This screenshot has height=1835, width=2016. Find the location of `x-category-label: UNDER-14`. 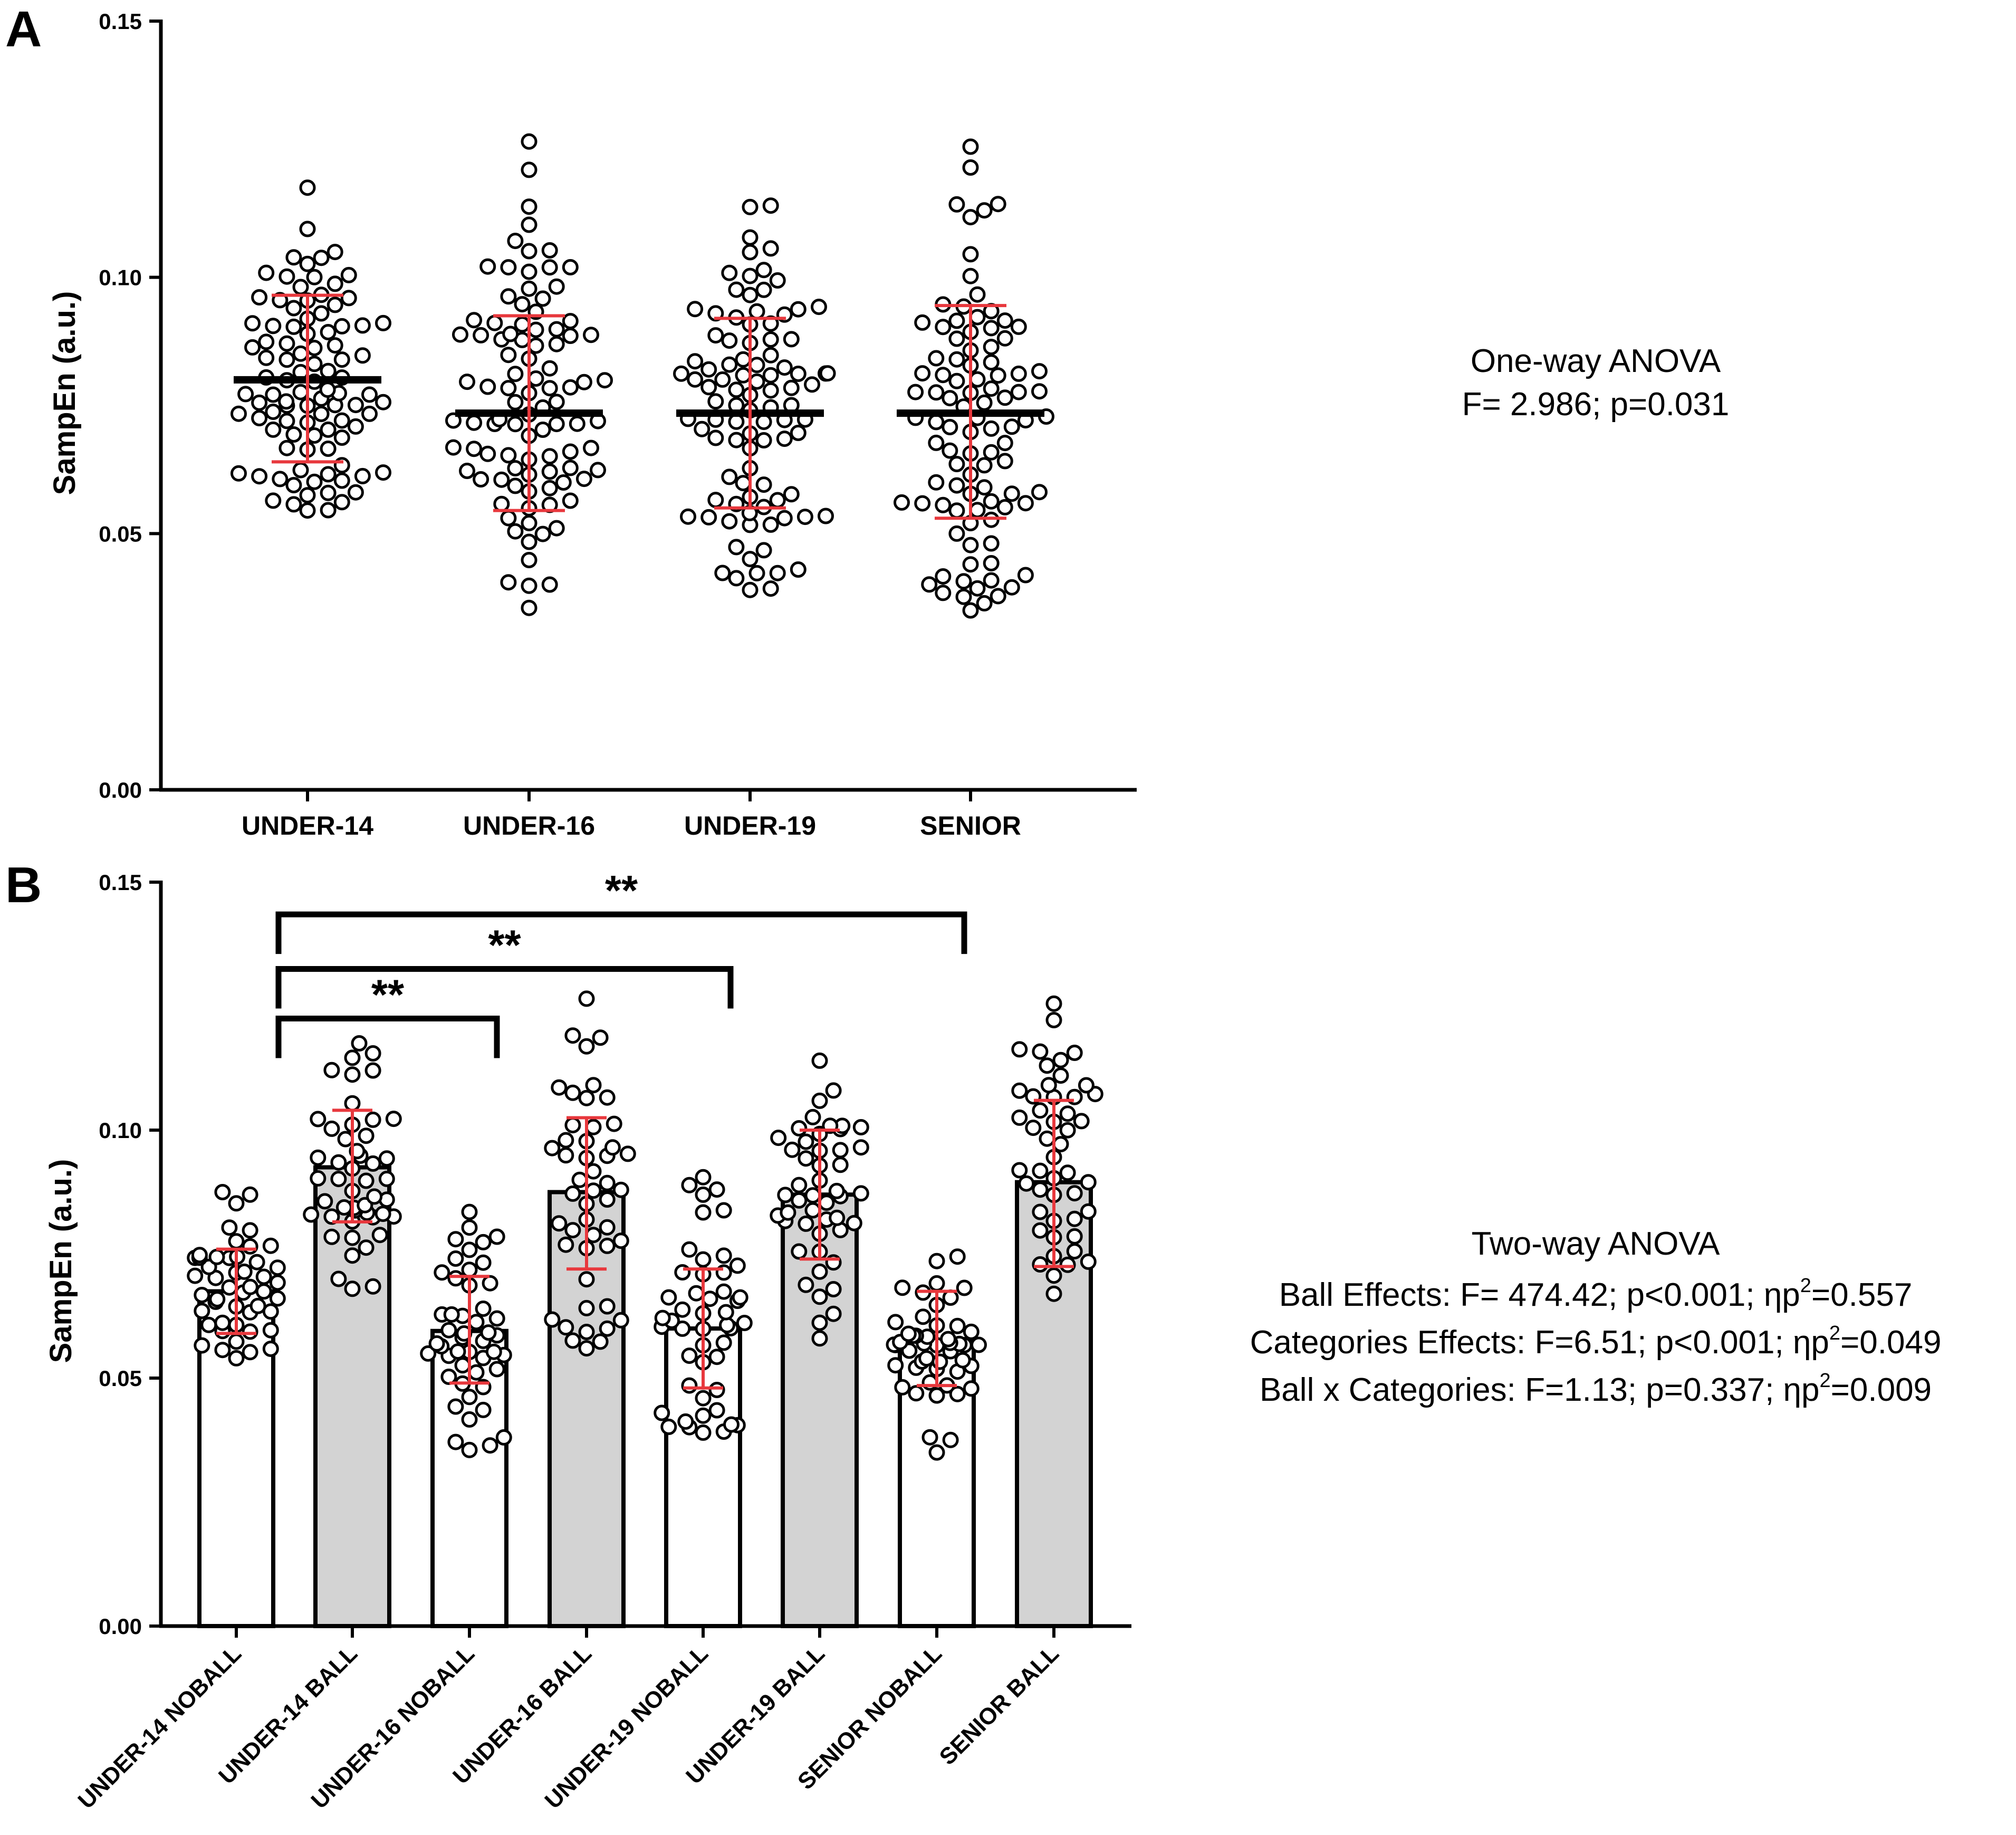

x-category-label: UNDER-14 is located at coordinates (307, 825).